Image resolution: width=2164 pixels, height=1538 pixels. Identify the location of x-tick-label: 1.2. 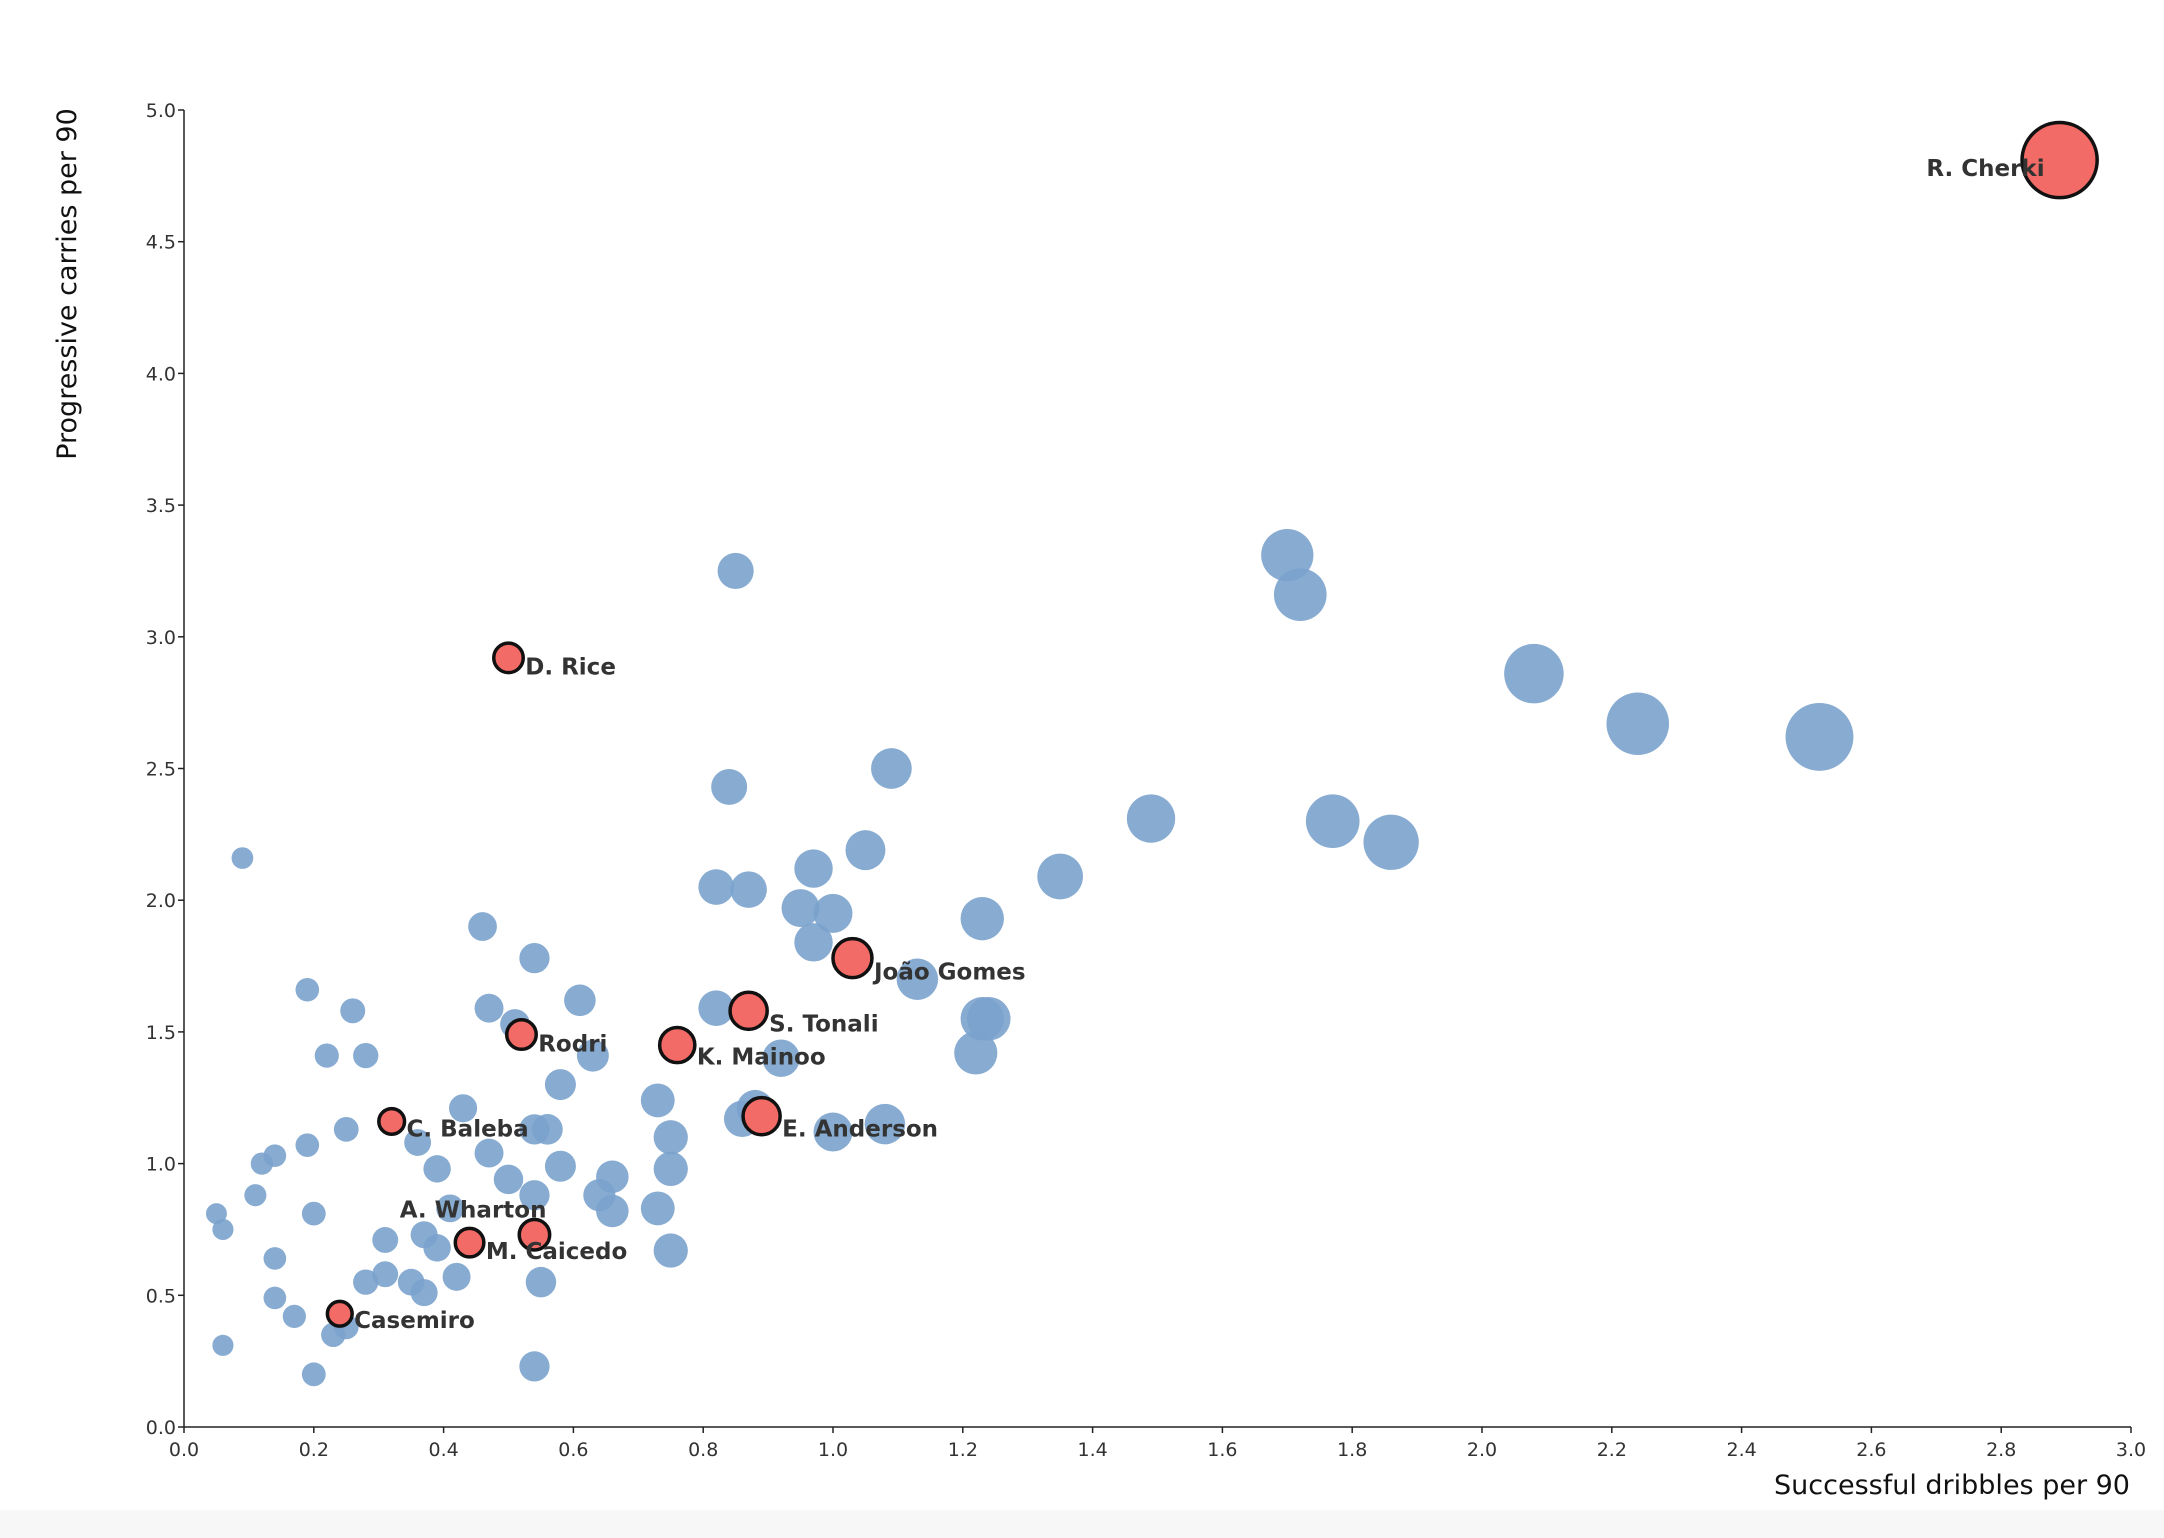
(963, 1450).